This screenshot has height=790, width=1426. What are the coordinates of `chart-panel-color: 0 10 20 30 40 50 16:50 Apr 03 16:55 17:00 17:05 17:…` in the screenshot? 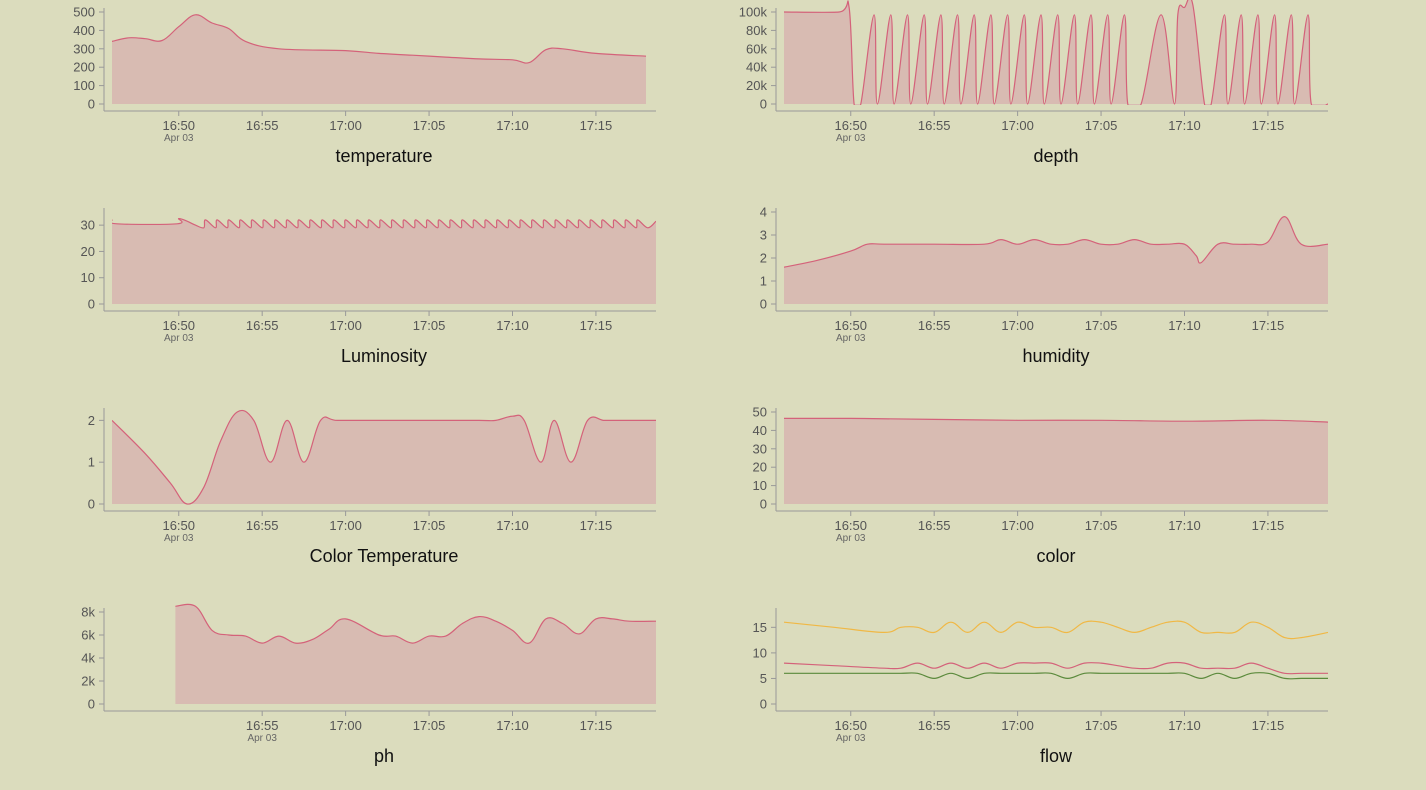 It's located at (1056, 495).